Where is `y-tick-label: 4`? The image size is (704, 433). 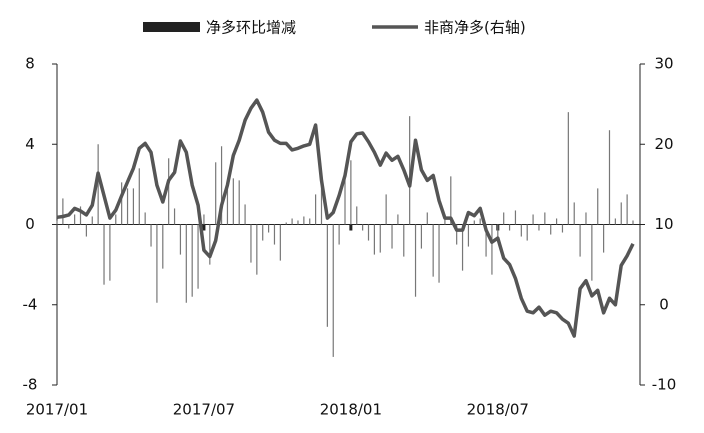 y-tick-label: 4 is located at coordinates (30, 144).